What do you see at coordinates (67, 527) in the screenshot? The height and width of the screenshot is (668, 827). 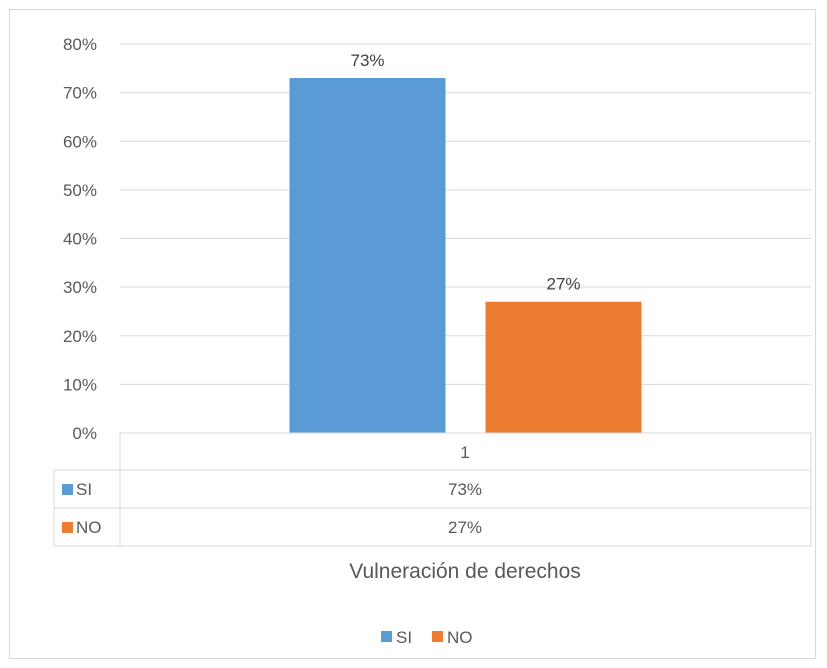 I see `table-row-no-swatch` at bounding box center [67, 527].